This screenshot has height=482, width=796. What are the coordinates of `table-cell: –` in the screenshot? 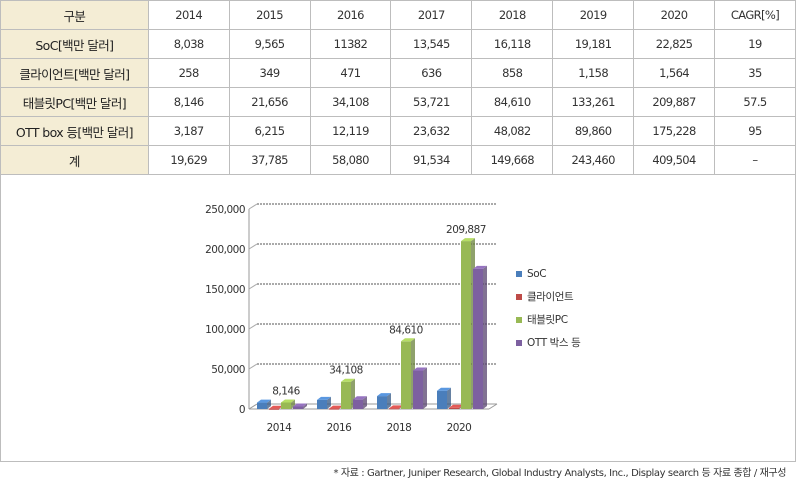 It's located at (755, 160).